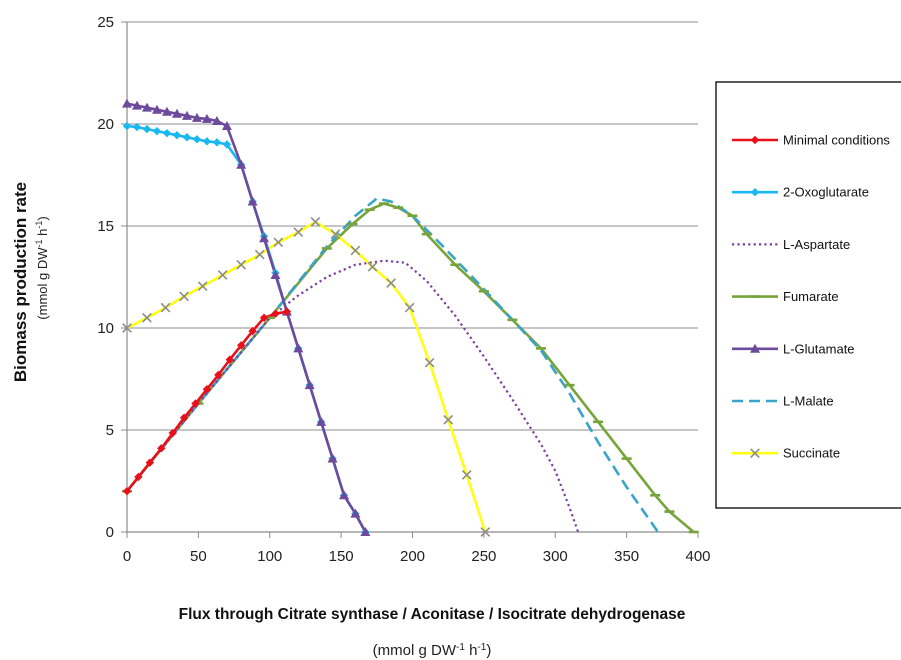 The image size is (901, 660). What do you see at coordinates (626, 556) in the screenshot?
I see `x-tick-label: 350` at bounding box center [626, 556].